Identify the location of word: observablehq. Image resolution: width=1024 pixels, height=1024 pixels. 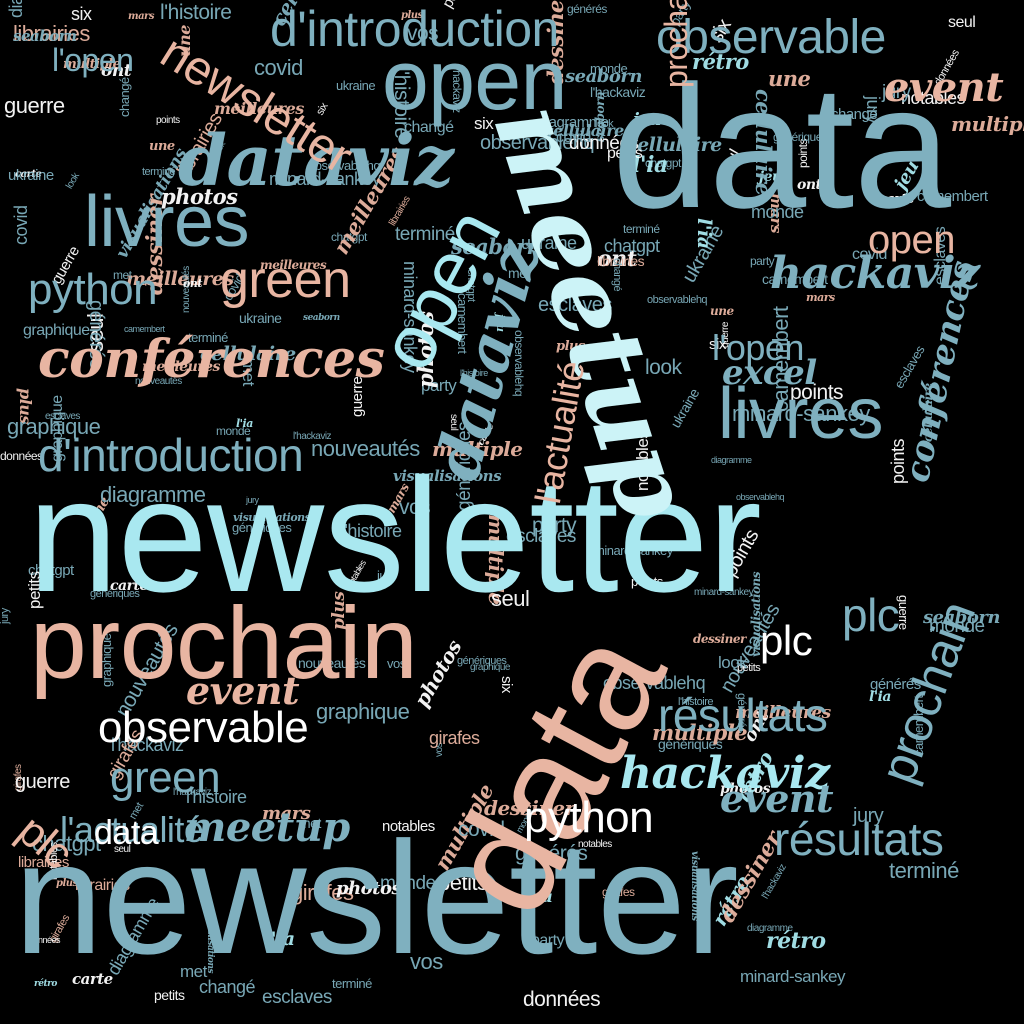
(654, 683).